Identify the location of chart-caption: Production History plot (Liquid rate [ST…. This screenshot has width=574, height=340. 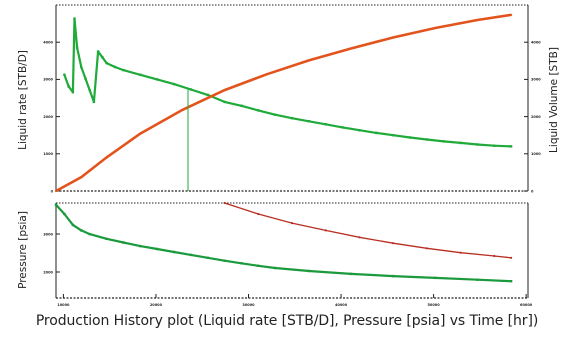
(287, 321).